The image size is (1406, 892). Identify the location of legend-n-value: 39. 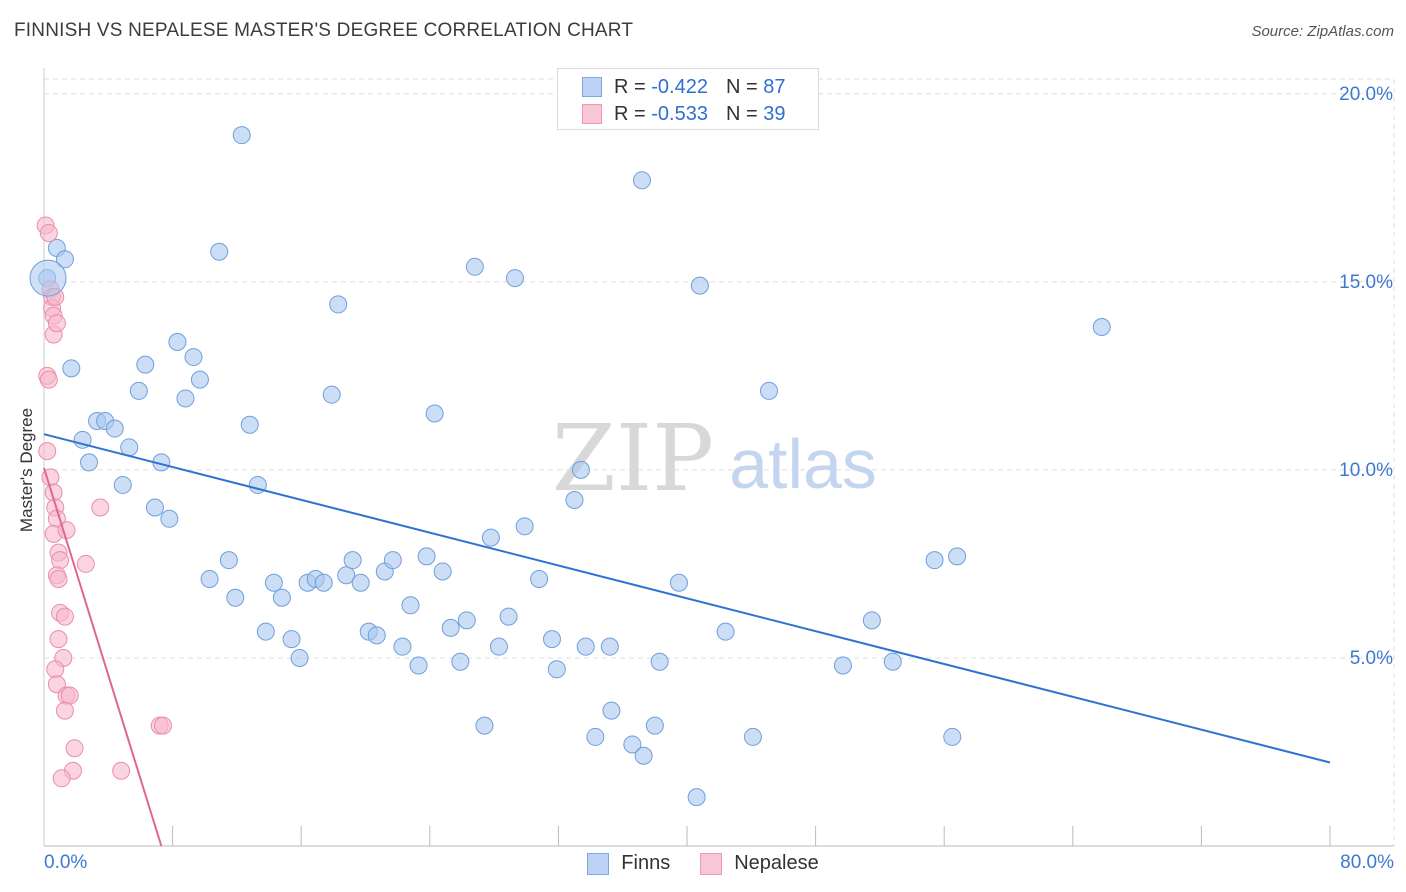
(774, 113).